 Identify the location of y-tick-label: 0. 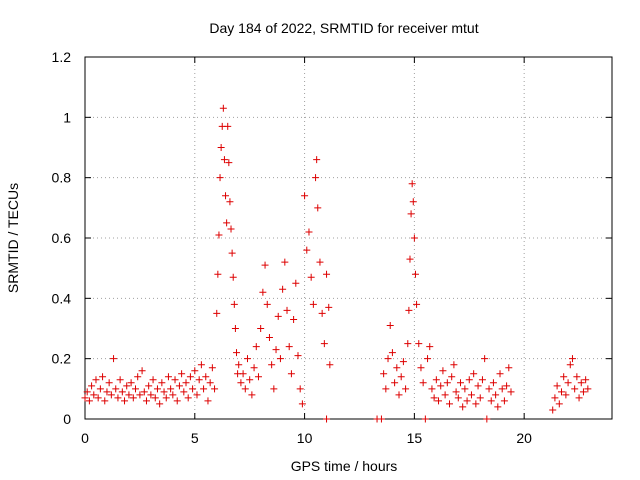
(67, 419).